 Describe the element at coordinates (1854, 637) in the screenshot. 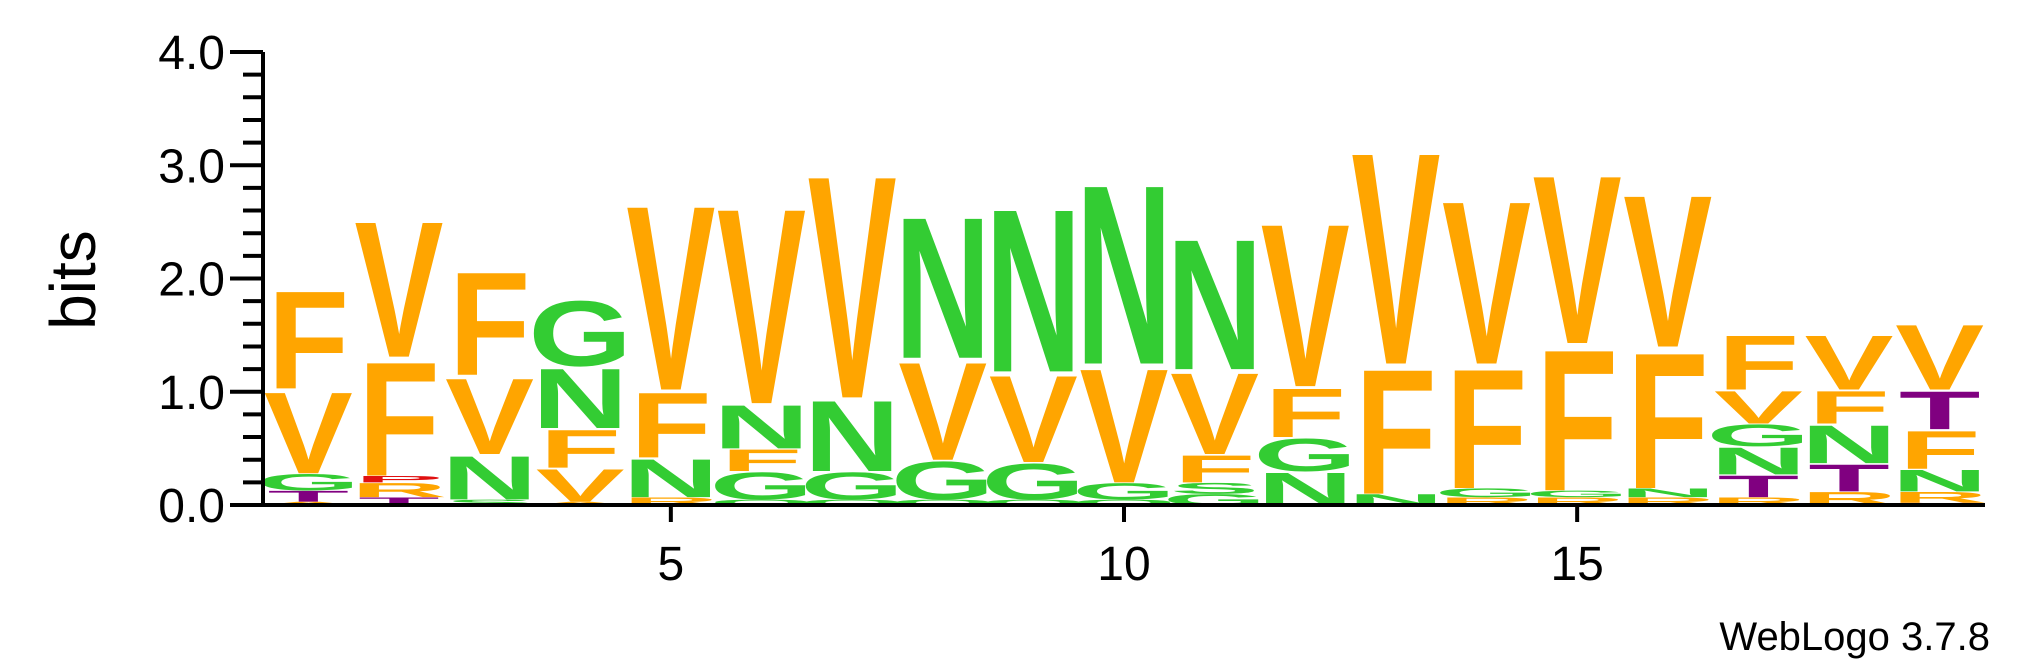

I see `weblogo-credit: WebLogo 3.7.8` at that location.